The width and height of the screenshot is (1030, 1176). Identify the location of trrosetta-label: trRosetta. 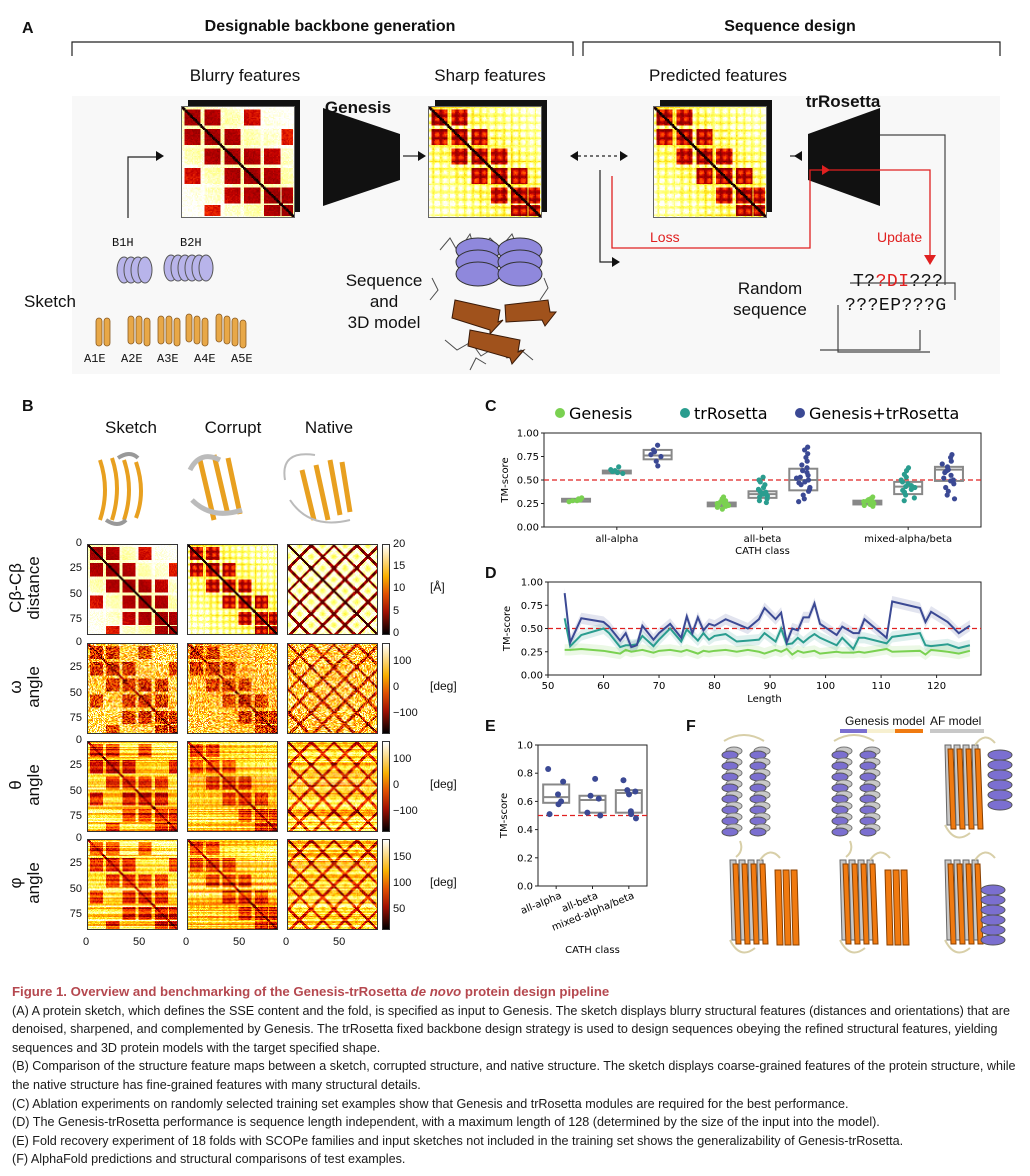
(843, 101).